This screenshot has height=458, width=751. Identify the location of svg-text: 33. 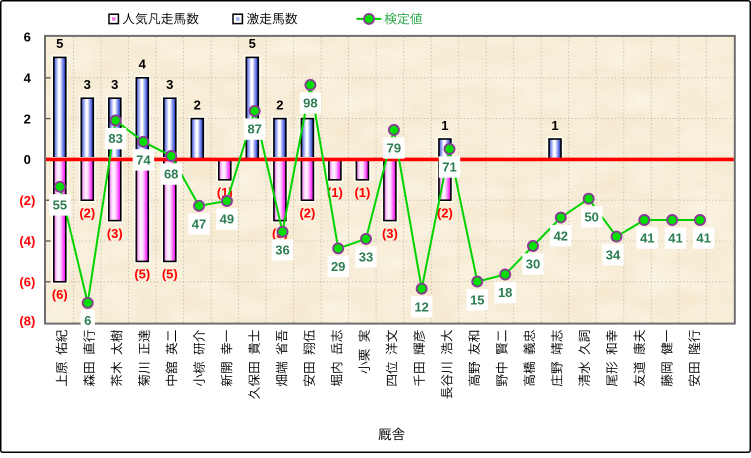
(366, 257).